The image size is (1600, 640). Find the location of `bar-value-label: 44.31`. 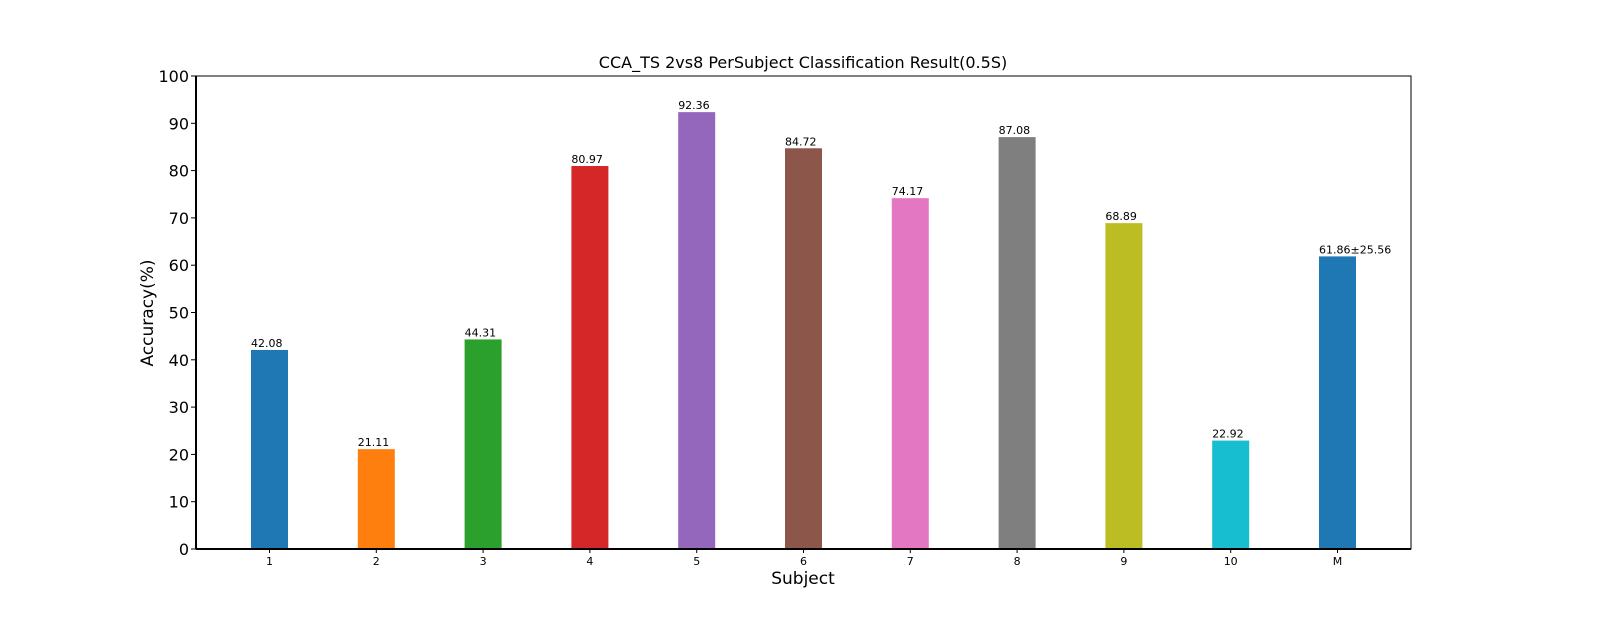

bar-value-label: 44.31 is located at coordinates (481, 332).